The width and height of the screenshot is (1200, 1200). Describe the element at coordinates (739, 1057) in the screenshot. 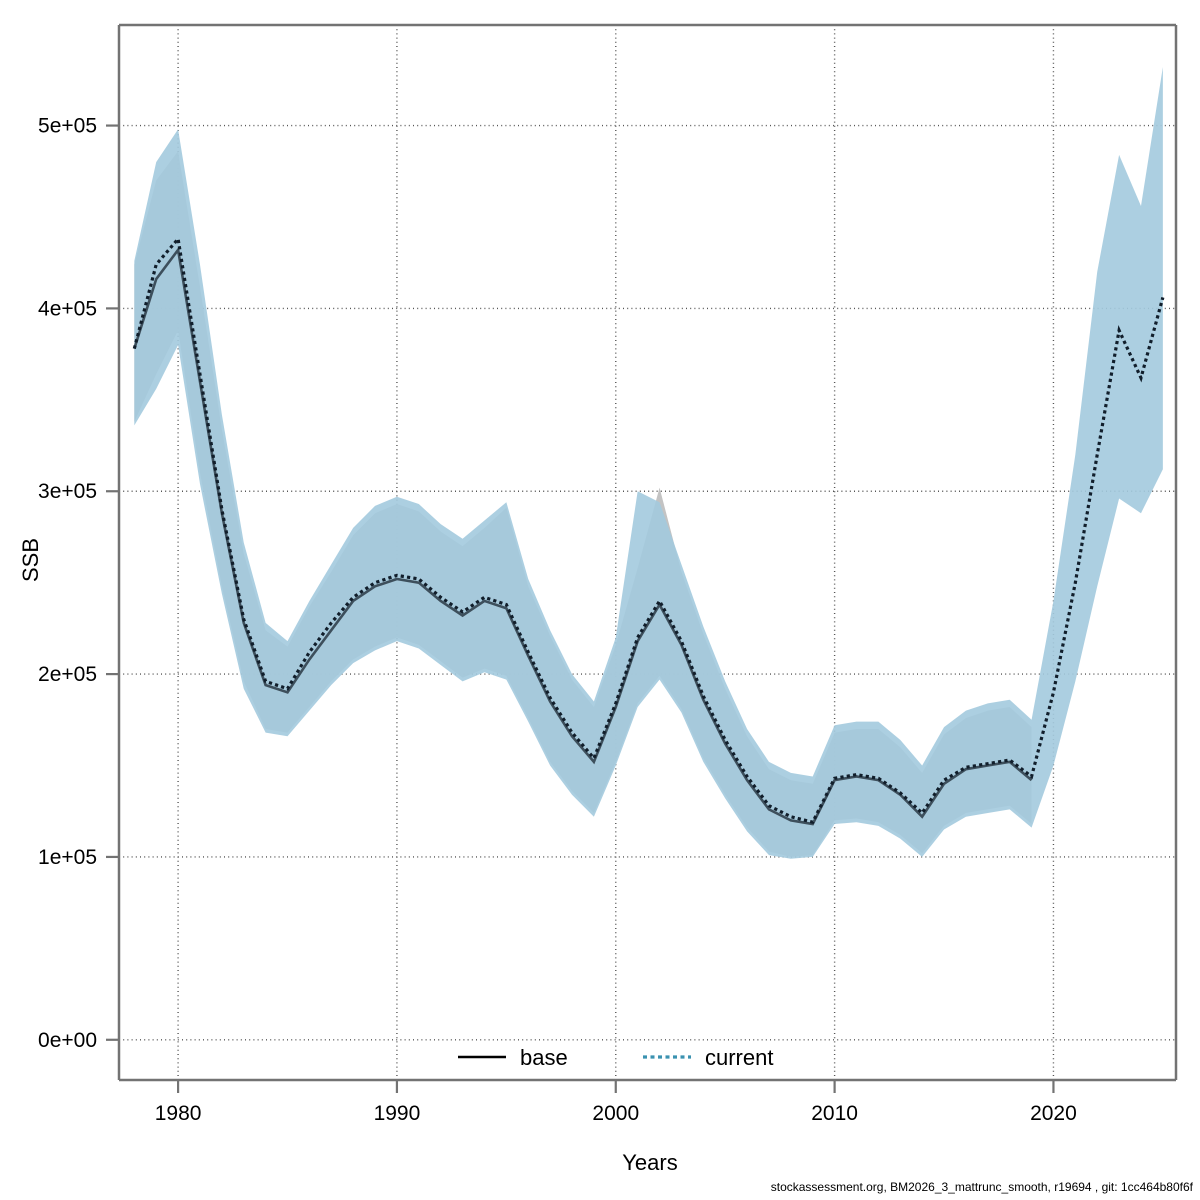

I see `legend-label-current: current` at that location.